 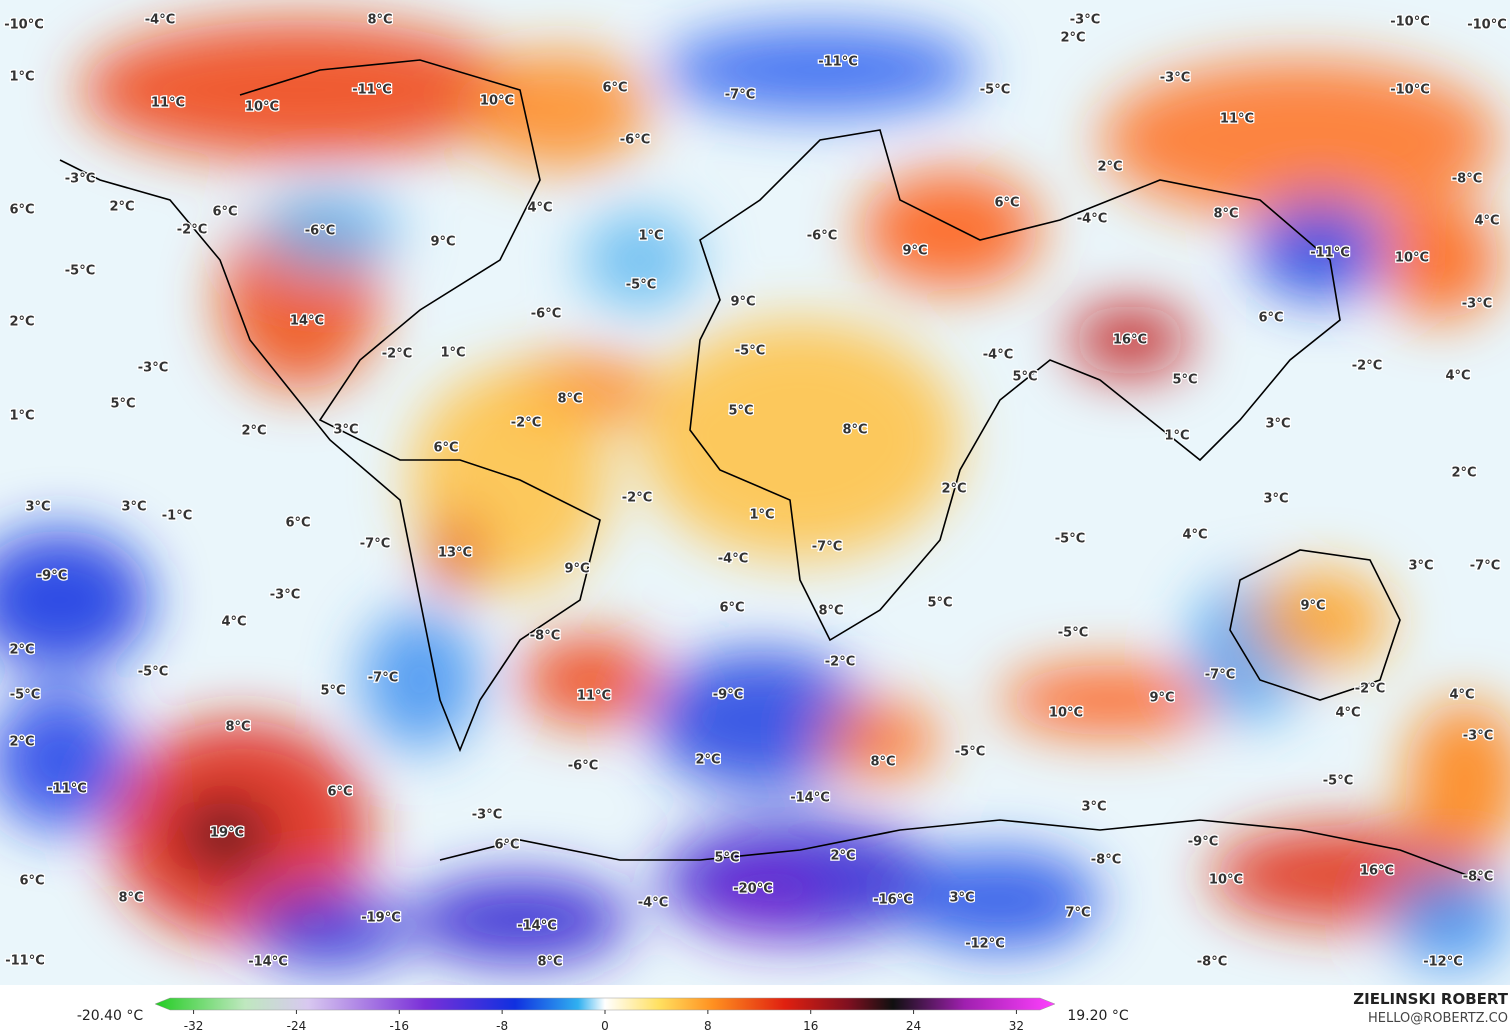 What do you see at coordinates (604, 1021) in the screenshot?
I see `colorbar-ticks: -32 -24 -16 -8 0 8 16 24 32` at bounding box center [604, 1021].